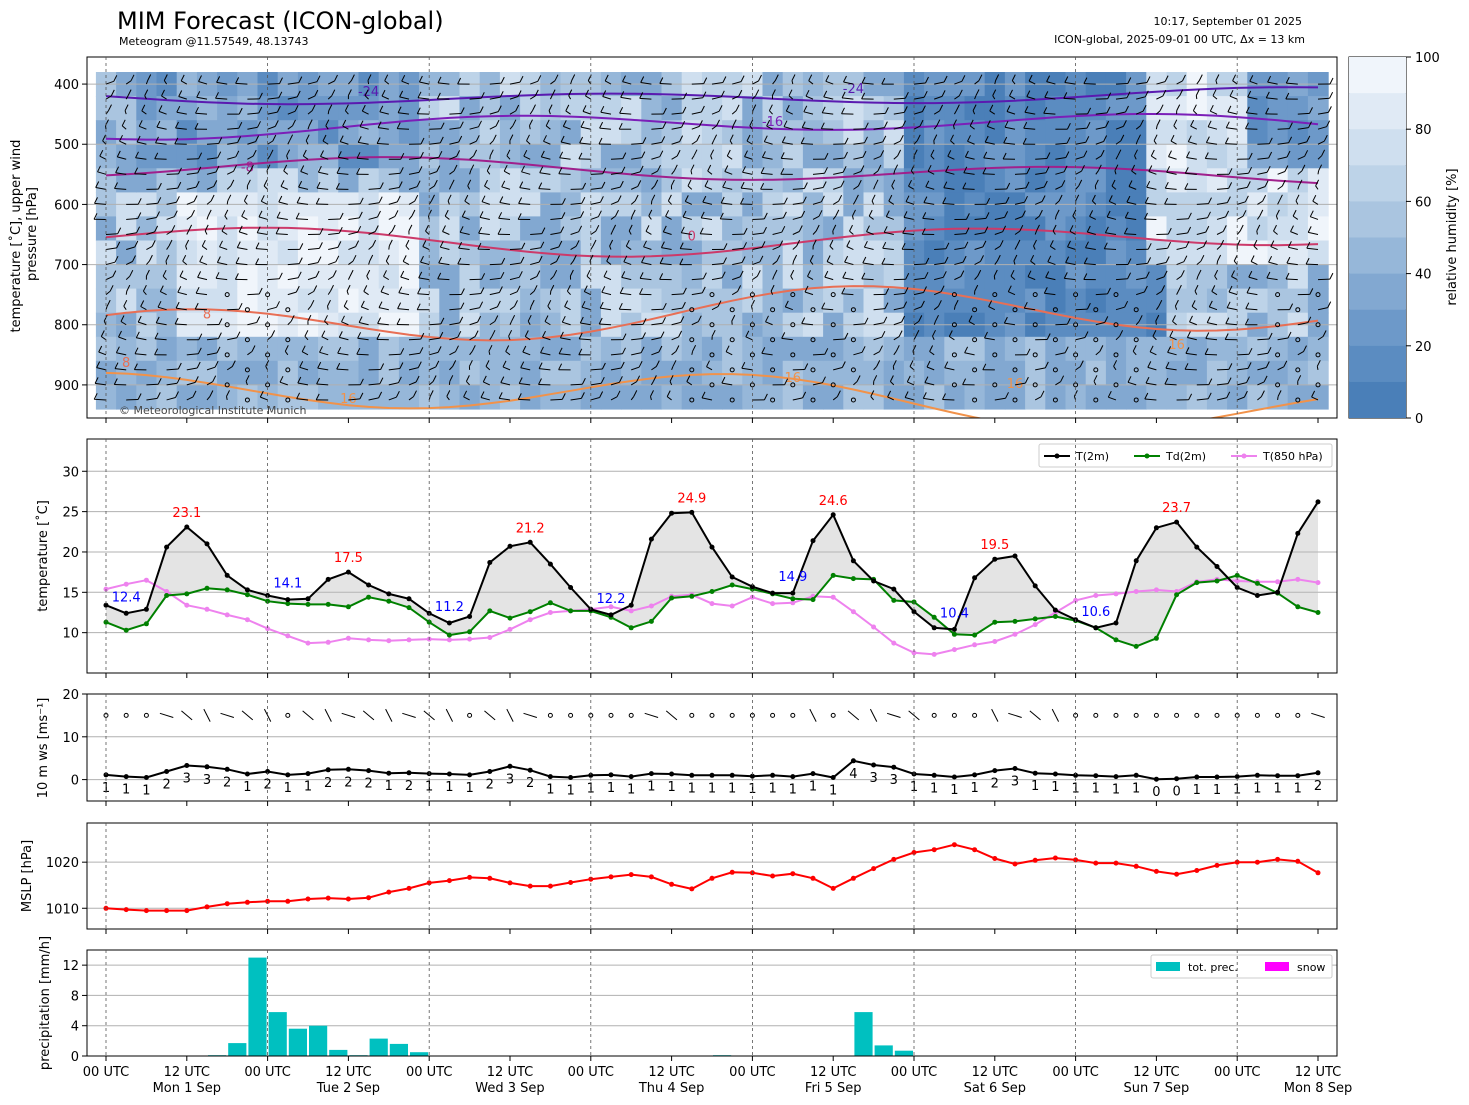  What do you see at coordinates (75, 1057) in the screenshot?
I see `y-tick-label: 0` at bounding box center [75, 1057].